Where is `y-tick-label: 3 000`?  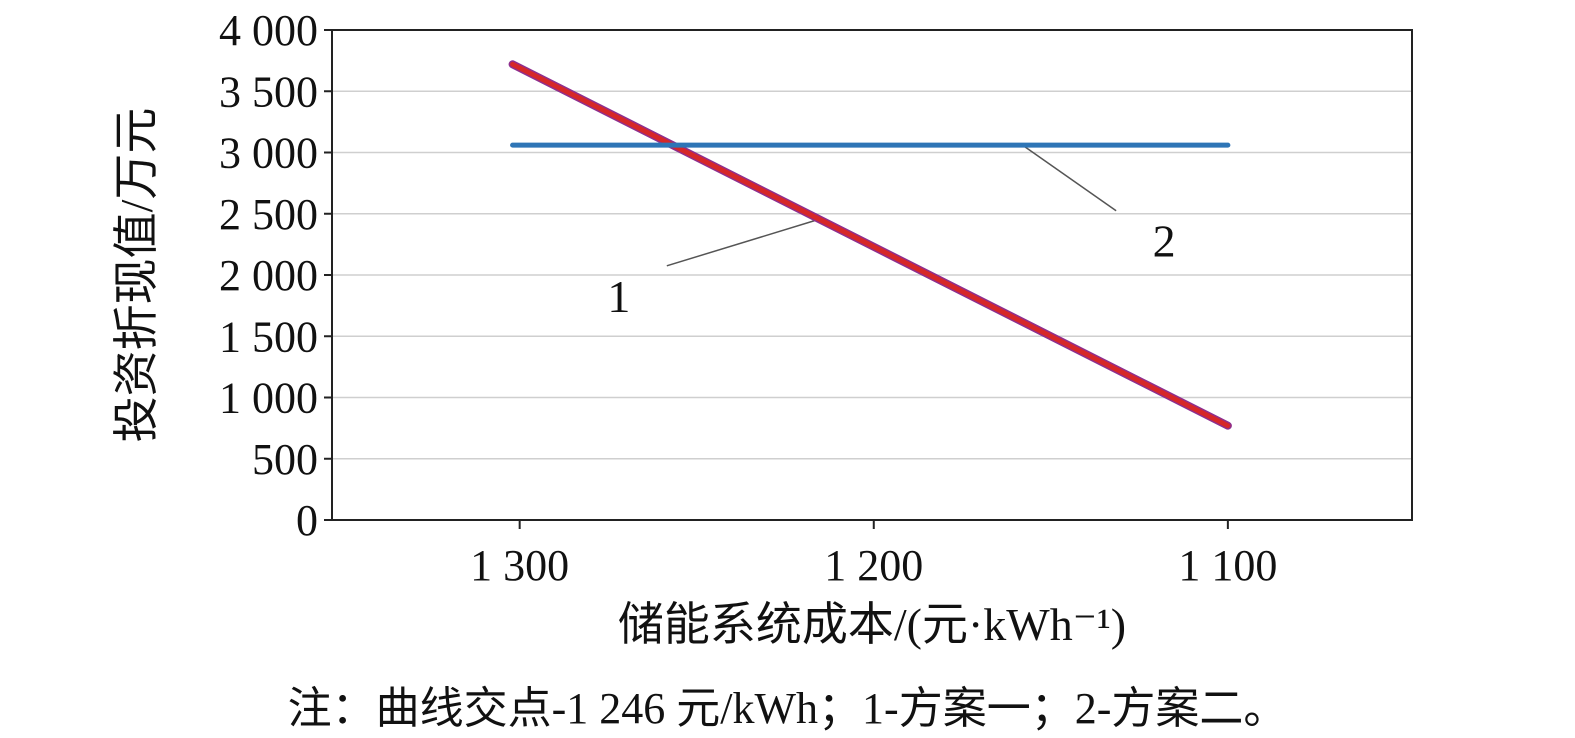 y-tick-label: 3 000 is located at coordinates (268, 153).